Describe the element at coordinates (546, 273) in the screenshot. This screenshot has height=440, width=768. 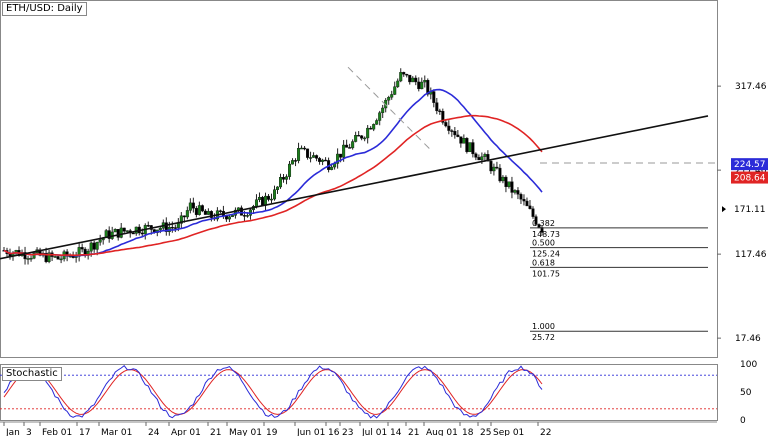
I see `fib-price-label: 101.75` at that location.